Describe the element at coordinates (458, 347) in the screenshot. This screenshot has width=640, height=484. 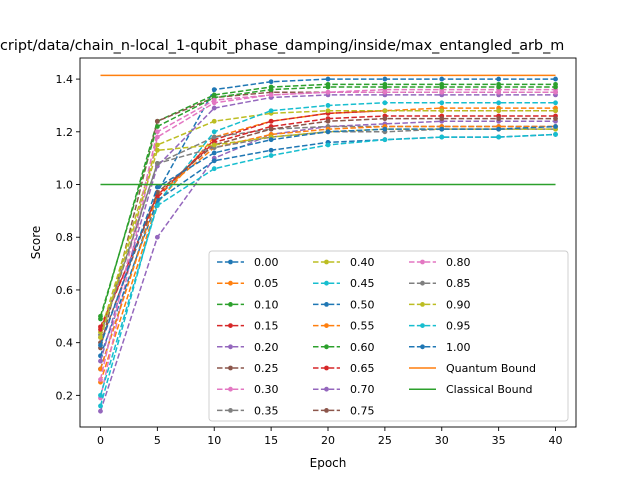
I see `legend-entry-label: 1.00` at that location.